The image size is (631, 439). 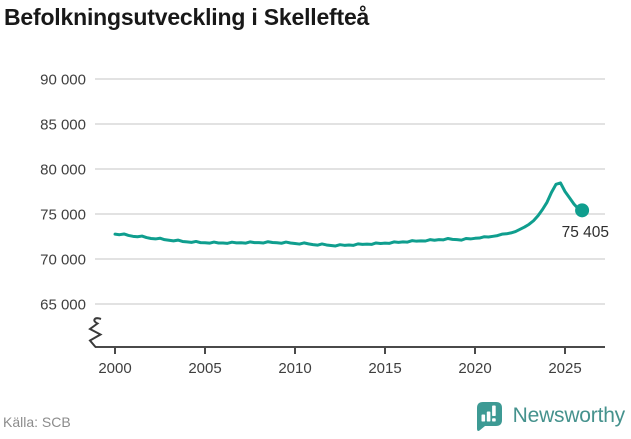 I want to click on newsworthy-logo-icon, so click(x=489, y=415).